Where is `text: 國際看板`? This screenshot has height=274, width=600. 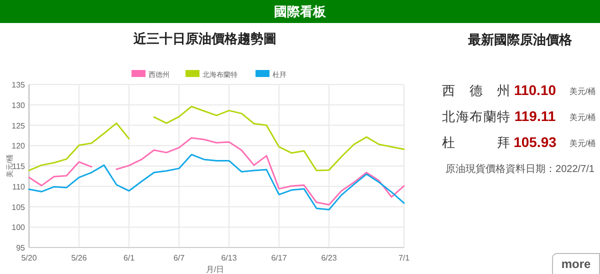
text: 國際看板 is located at coordinates (300, 11).